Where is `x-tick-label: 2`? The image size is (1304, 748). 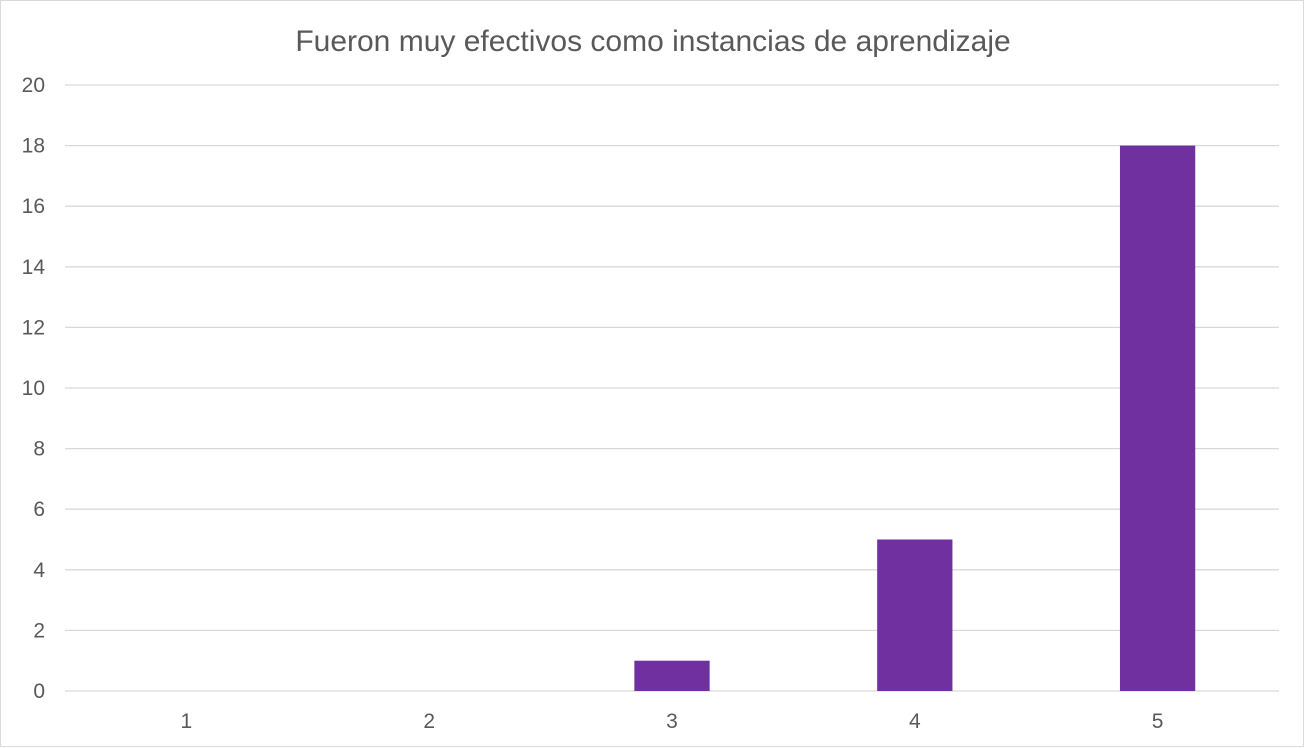
x-tick-label: 2 is located at coordinates (429, 721).